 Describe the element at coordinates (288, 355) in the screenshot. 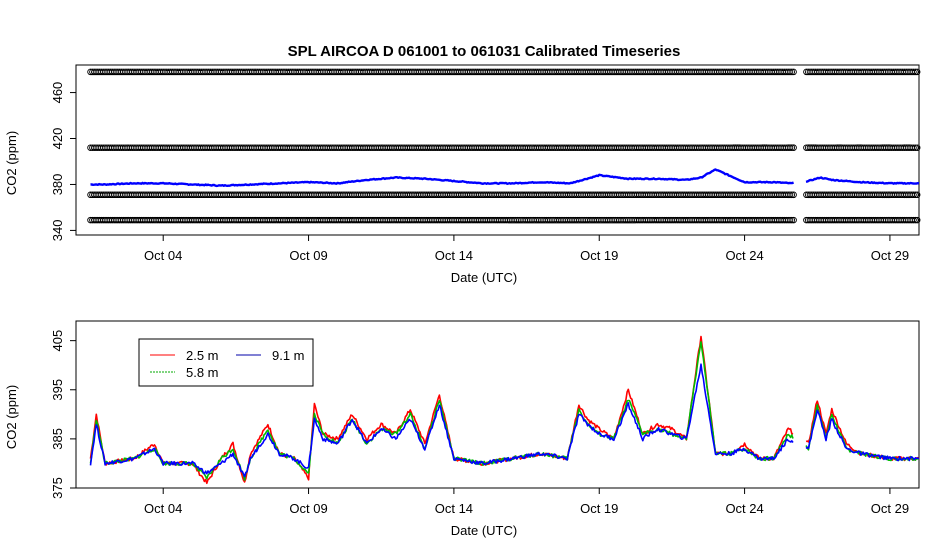

I see `legend-label-9.1m: 9.1 m` at that location.